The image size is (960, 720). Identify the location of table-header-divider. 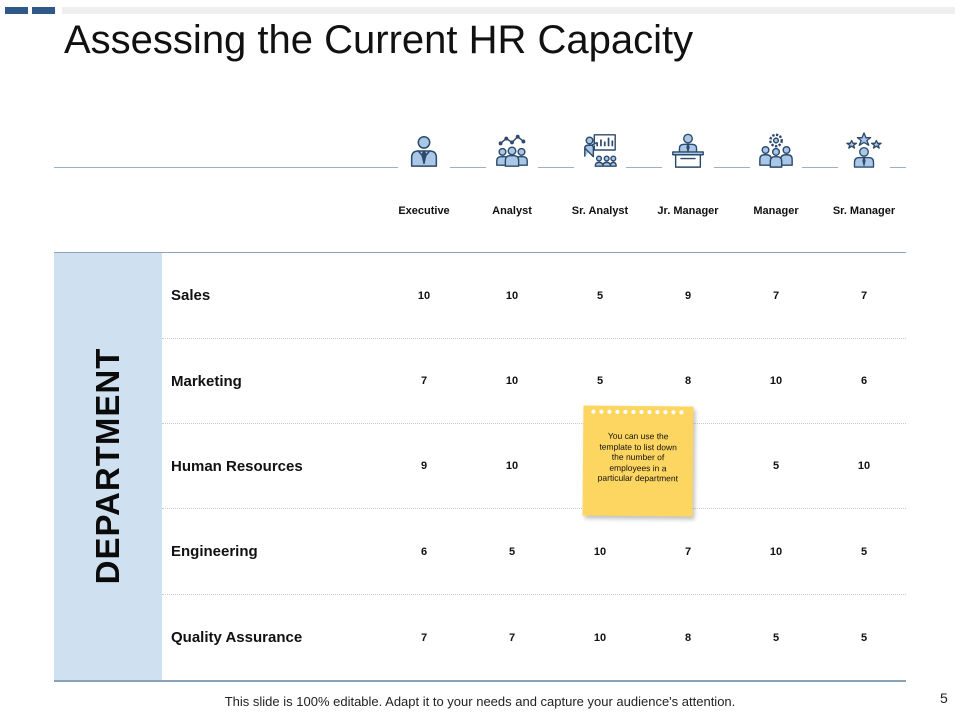
(480, 252).